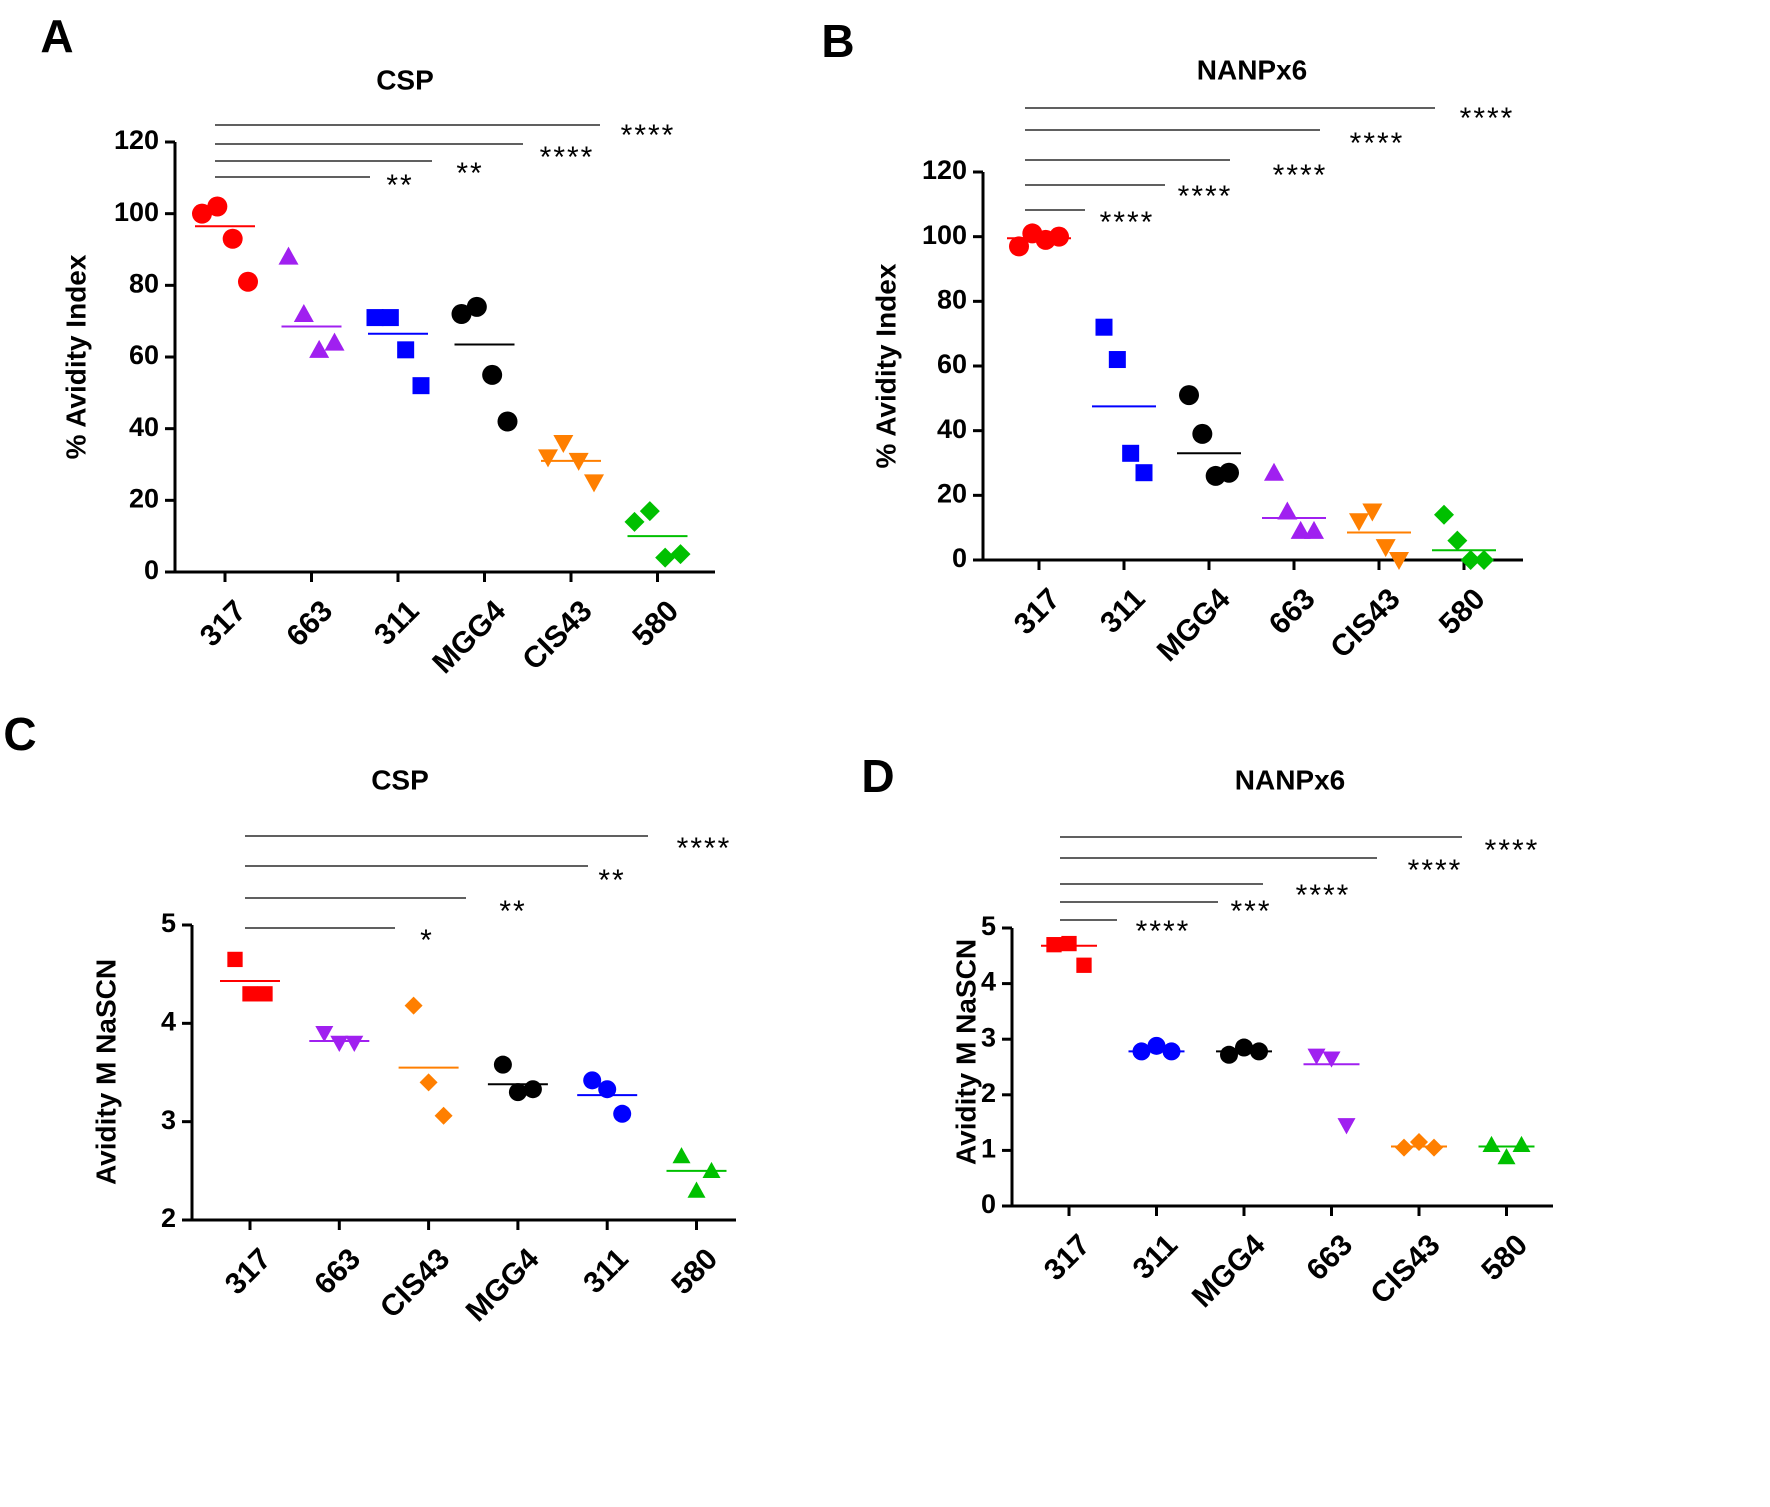  What do you see at coordinates (75, 356) in the screenshot?
I see `y-axis-label: % Avidity Index` at bounding box center [75, 356].